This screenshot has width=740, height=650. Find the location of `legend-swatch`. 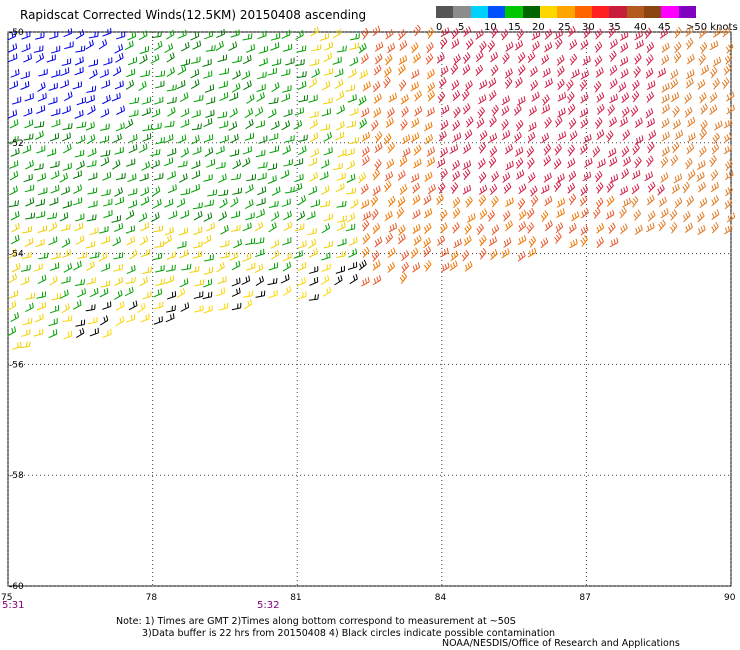

legend-swatch is located at coordinates (687, 12).